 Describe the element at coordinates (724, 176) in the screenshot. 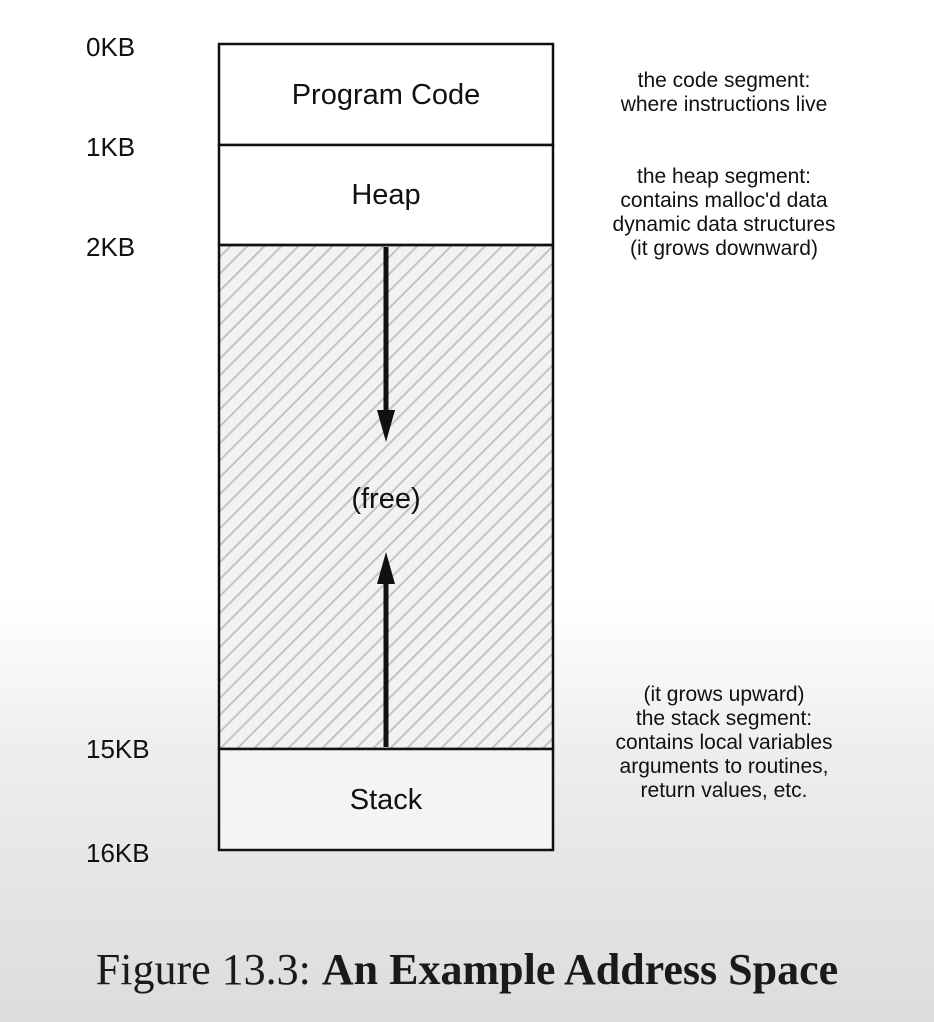

I see `note-line: the heap segment:` at that location.